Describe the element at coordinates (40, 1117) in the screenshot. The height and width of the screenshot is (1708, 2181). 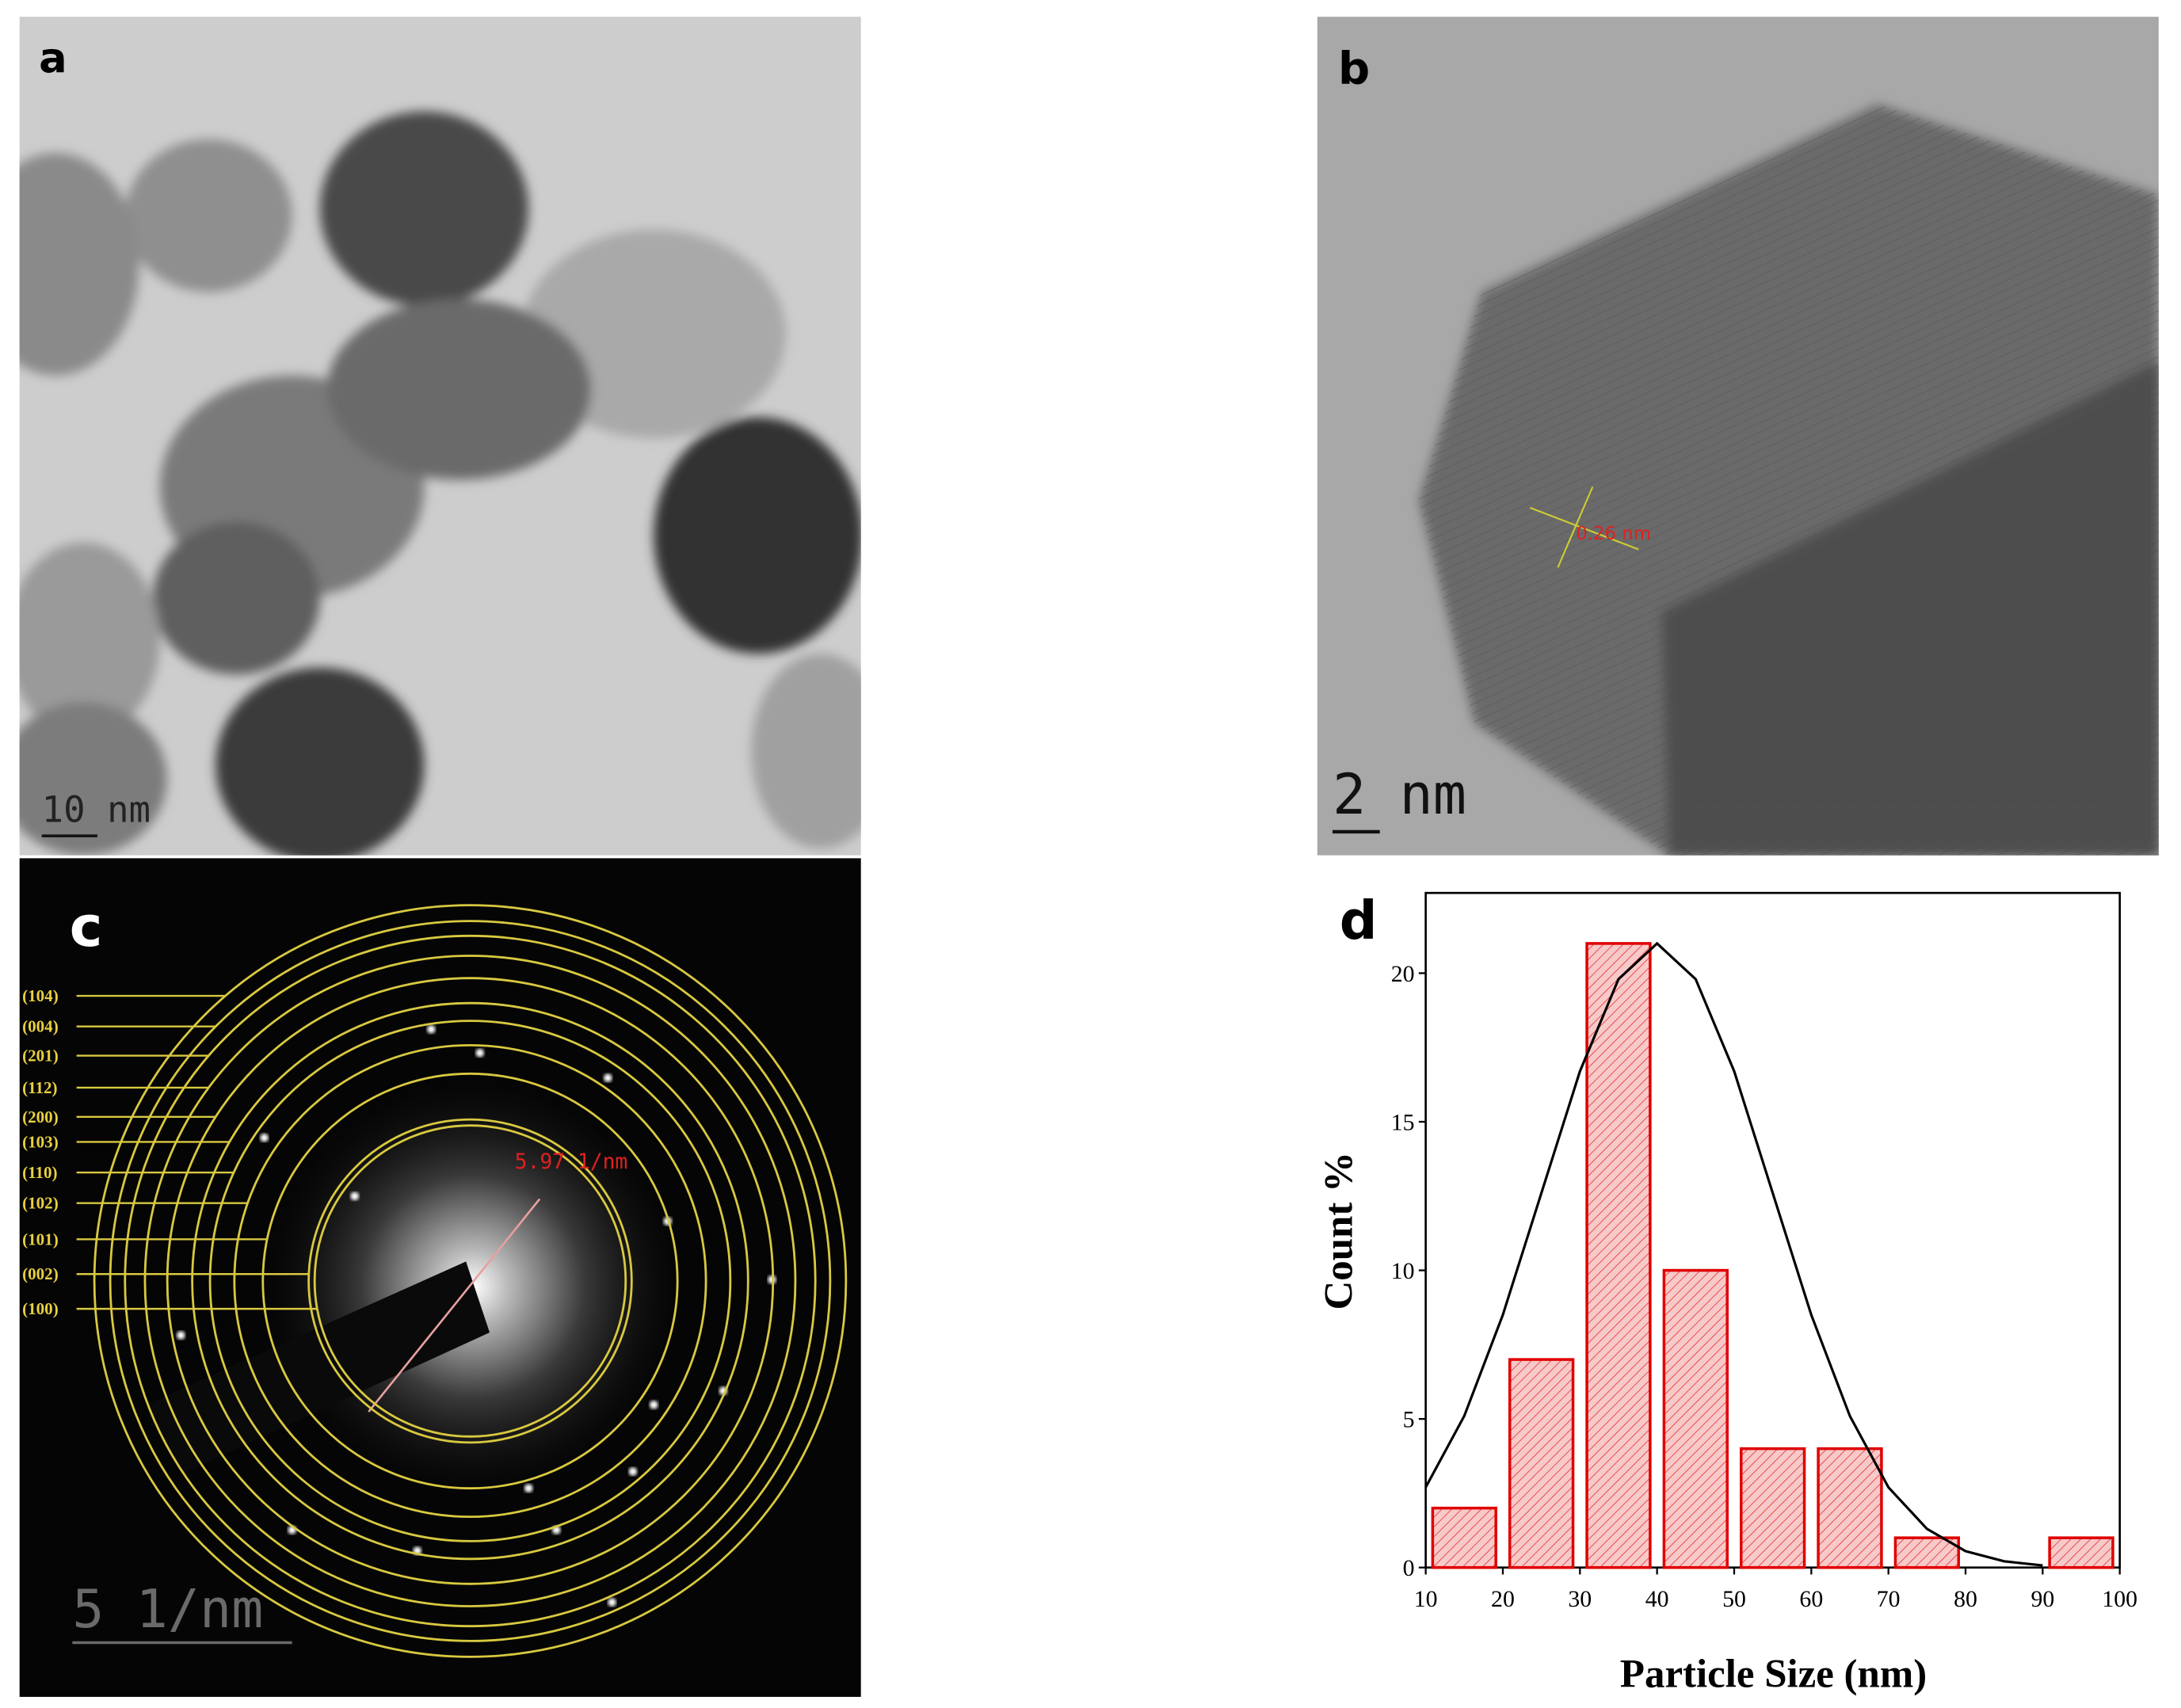
I see `index-label: (200)` at that location.